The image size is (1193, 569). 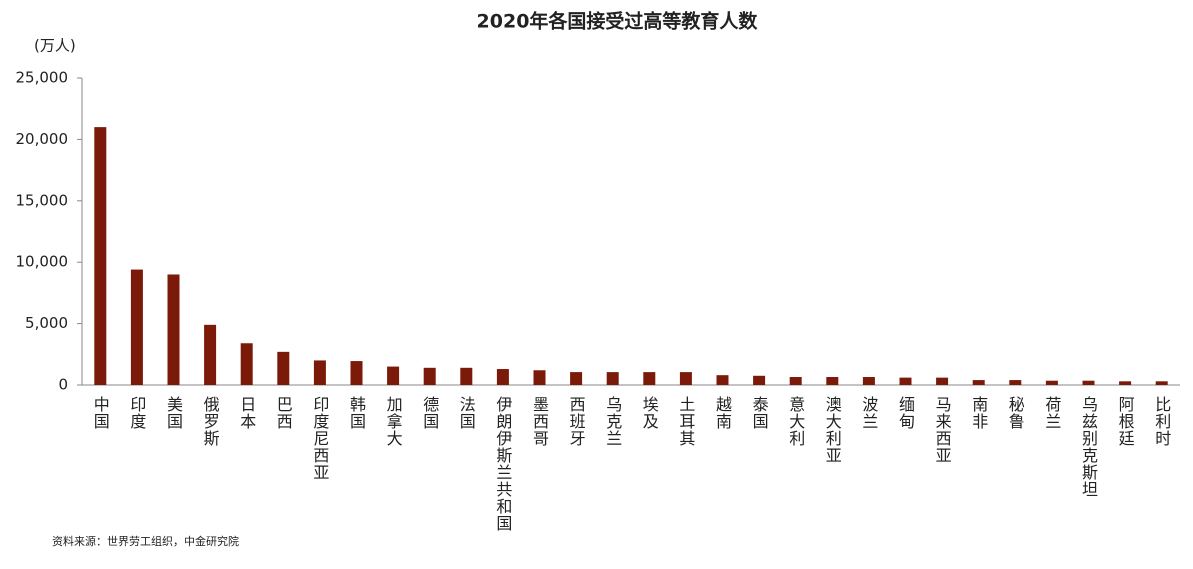 I want to click on source-note: 资料来源：世界劳工组织，中金研究院, so click(x=145, y=541).